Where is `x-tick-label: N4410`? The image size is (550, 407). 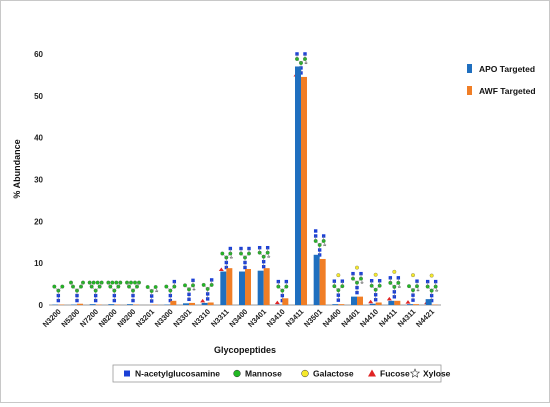 x-tick-label: N4410 is located at coordinates (369, 318).